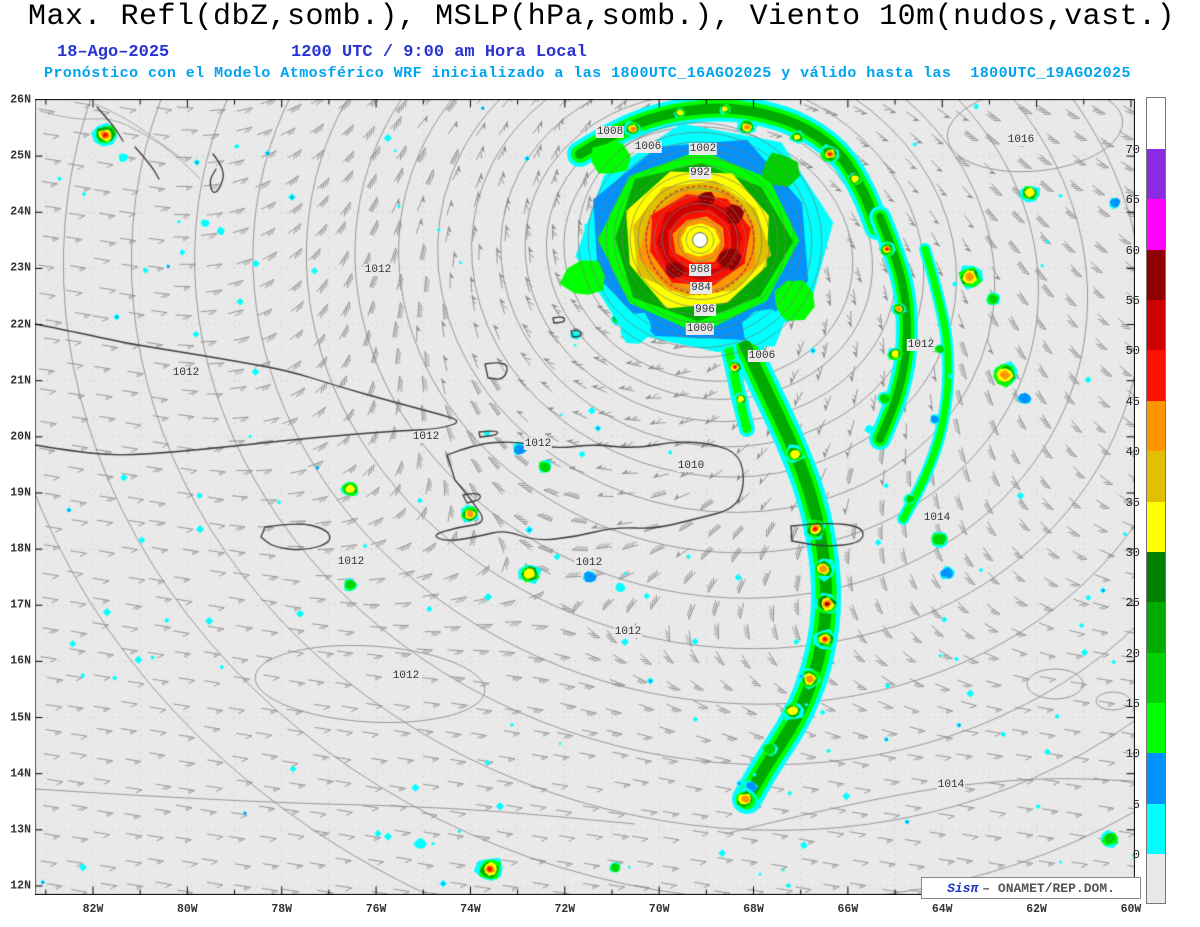 This screenshot has width=1200, height=927. I want to click on isobar-label-992: 992, so click(700, 173).